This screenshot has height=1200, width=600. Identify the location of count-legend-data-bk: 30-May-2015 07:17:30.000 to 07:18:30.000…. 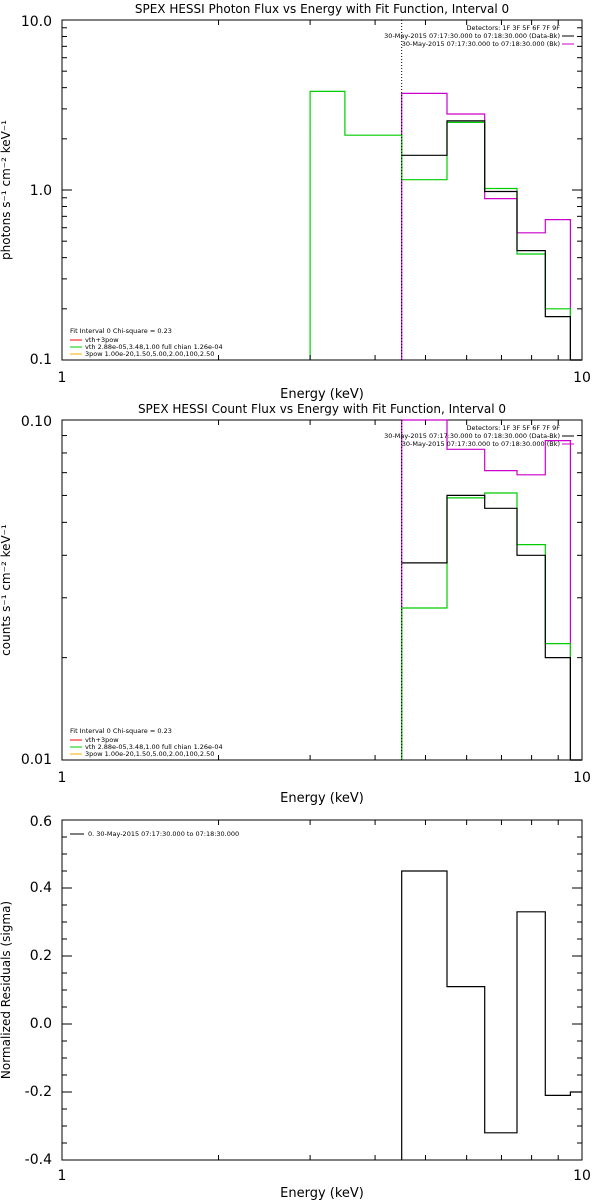
(472, 436).